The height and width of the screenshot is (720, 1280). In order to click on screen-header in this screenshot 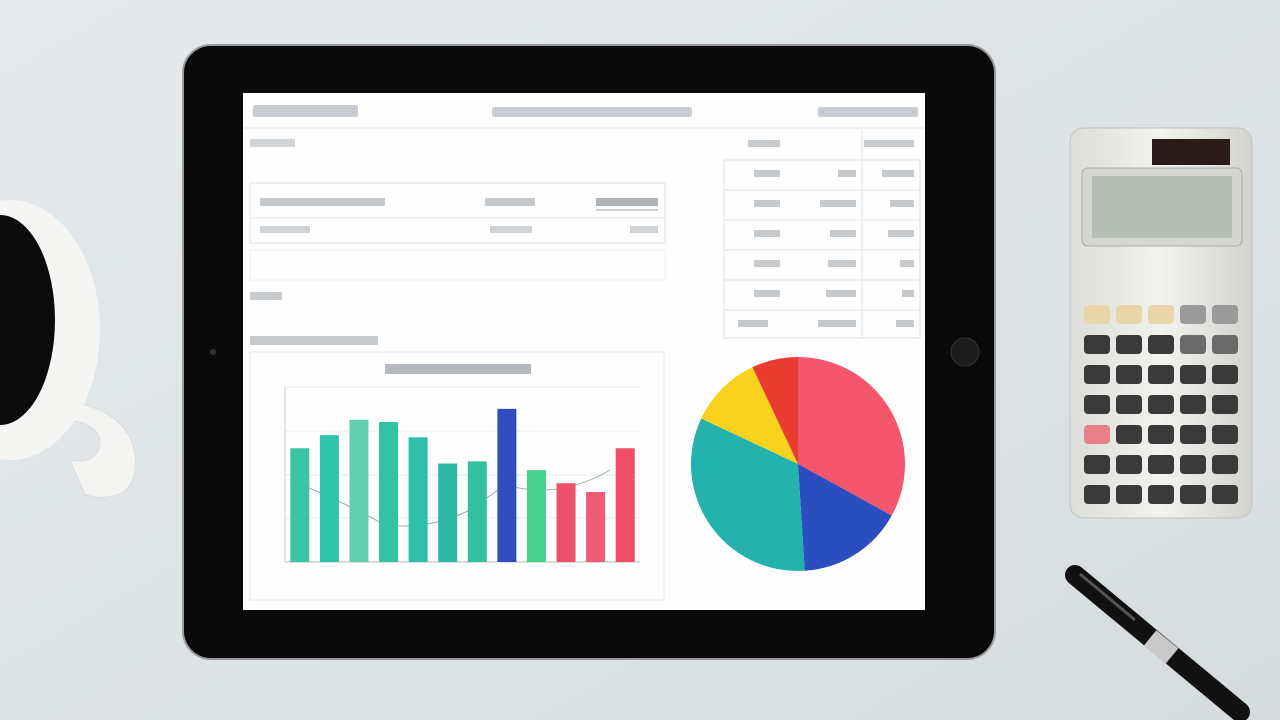, I will do `click(585, 111)`.